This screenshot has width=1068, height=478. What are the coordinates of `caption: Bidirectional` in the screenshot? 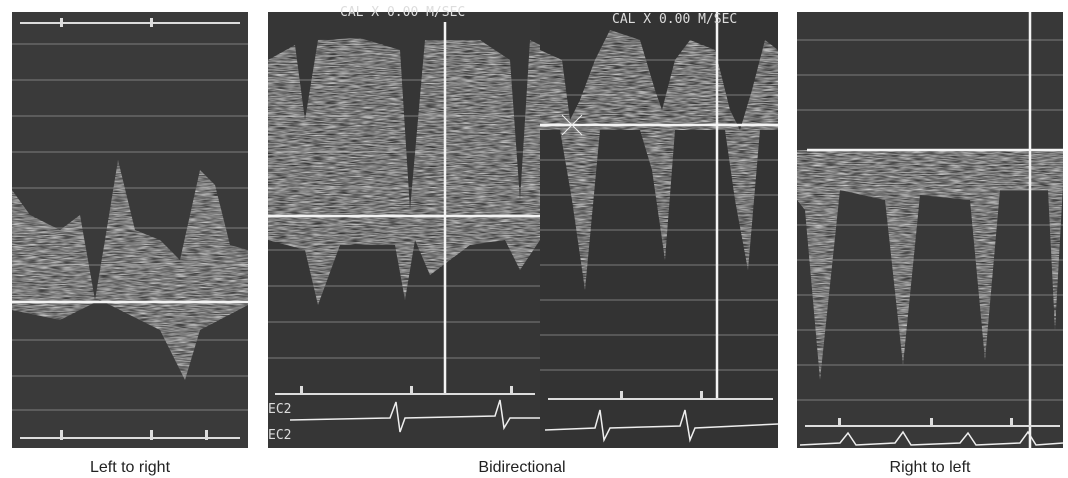 It's located at (521, 467).